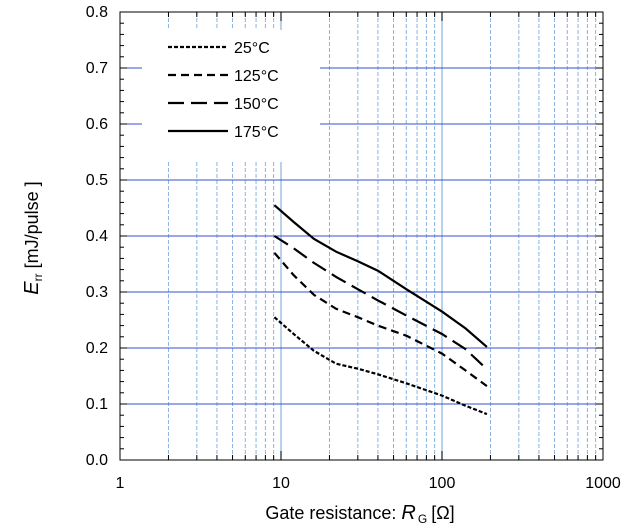 This screenshot has width=638, height=528. I want to click on legend-label-2: 125°C, so click(256, 76).